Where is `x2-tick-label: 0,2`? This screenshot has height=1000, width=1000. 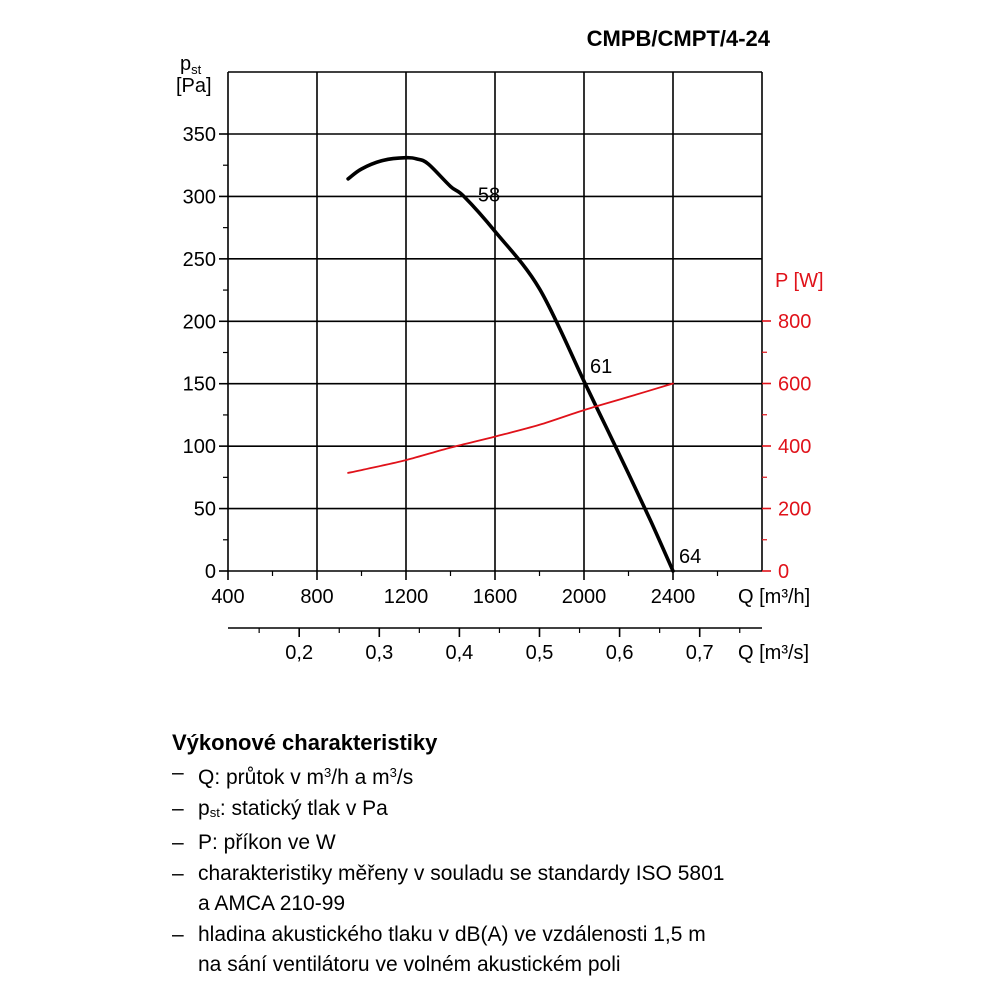 x2-tick-label: 0,2 is located at coordinates (299, 653).